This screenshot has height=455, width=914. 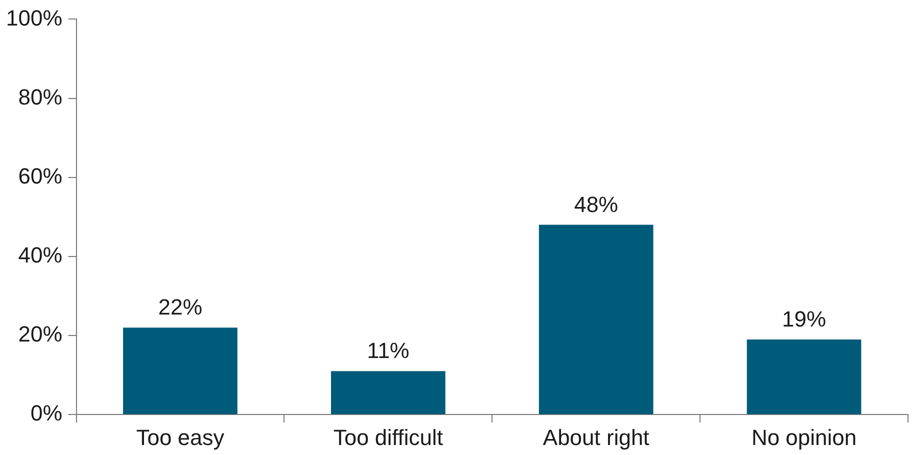 I want to click on y-tick-label: 100%, so click(x=34, y=17).